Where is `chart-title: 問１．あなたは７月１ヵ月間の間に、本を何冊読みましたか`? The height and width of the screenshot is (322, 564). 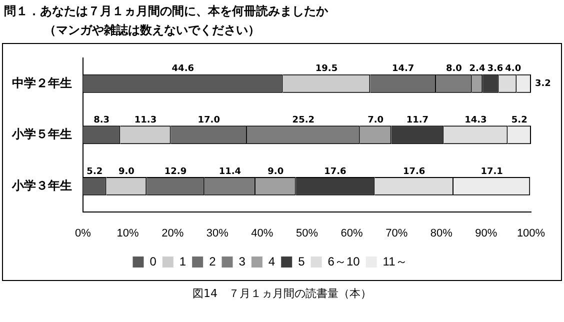
chart-title: 問１．あなたは７月１ヵ月間の間に、本を何冊読みましたか is located at coordinates (166, 11).